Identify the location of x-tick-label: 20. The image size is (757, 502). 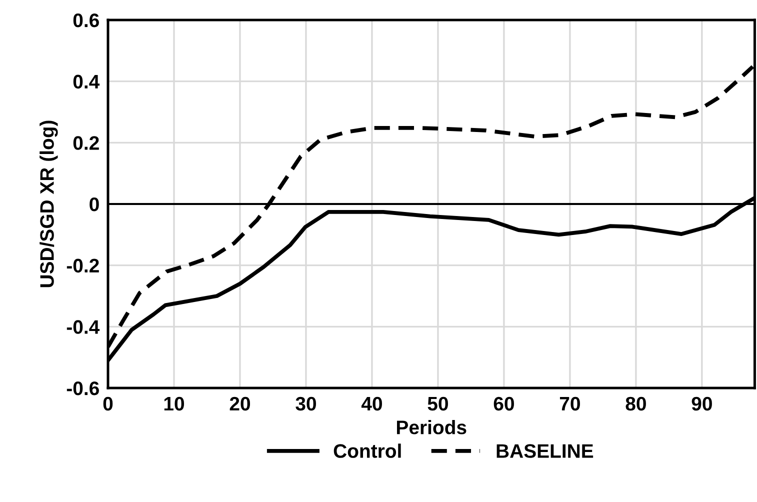
(240, 403).